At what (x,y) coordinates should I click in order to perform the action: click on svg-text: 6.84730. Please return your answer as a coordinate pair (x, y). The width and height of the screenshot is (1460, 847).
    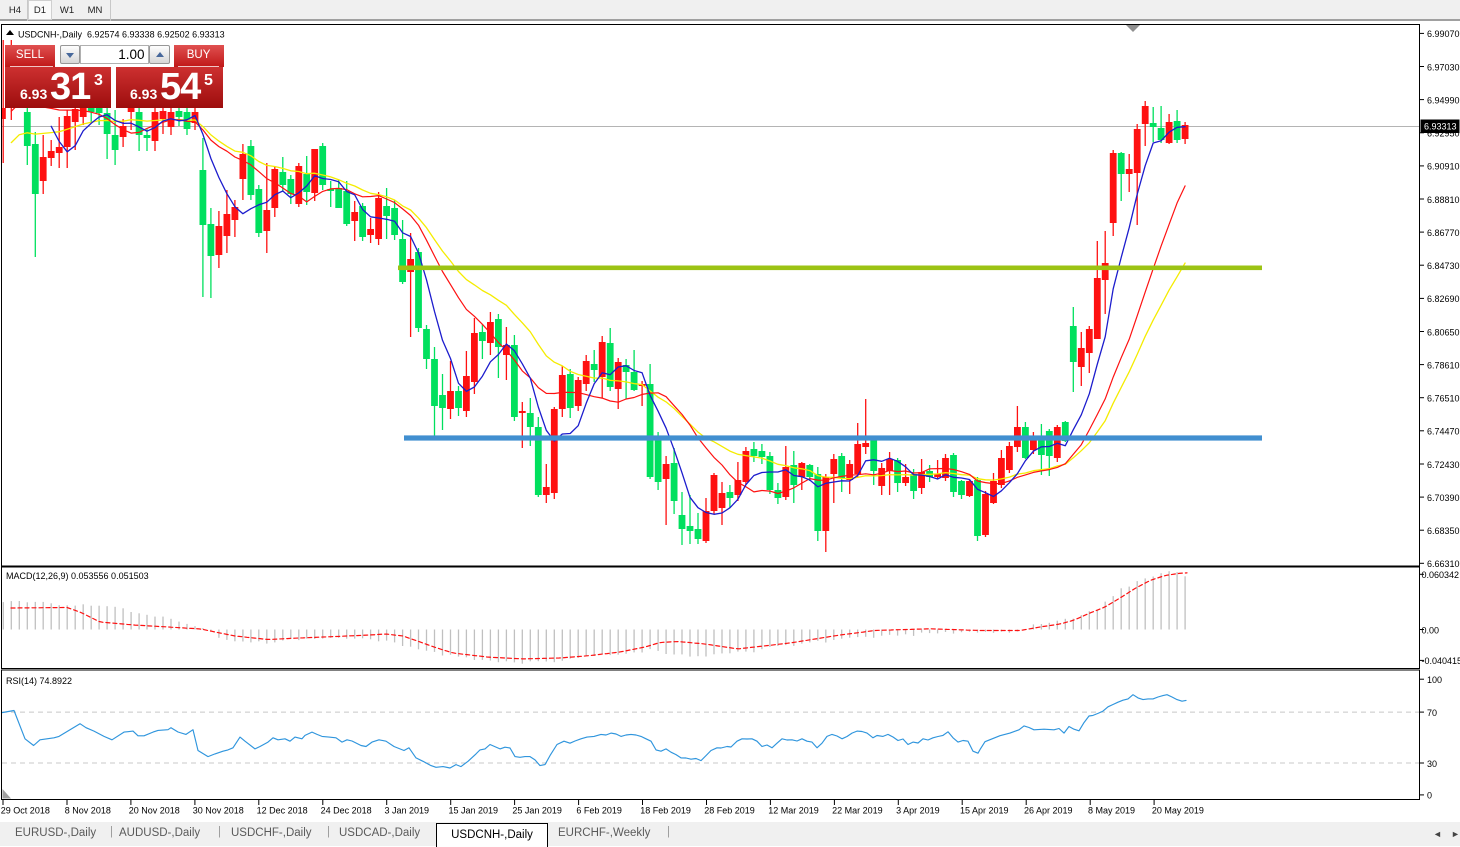
    Looking at the image, I should click on (1443, 266).